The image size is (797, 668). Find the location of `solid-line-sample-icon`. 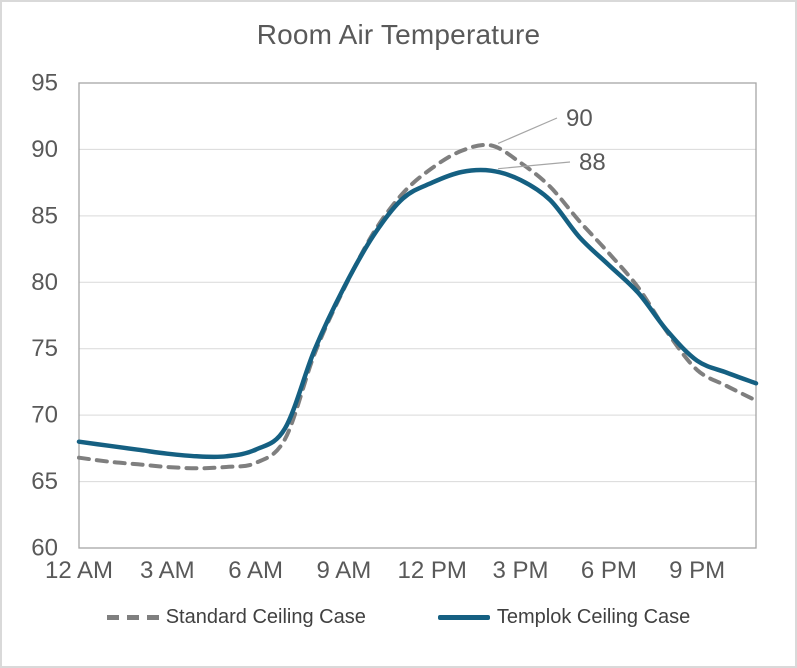

solid-line-sample-icon is located at coordinates (463, 617).